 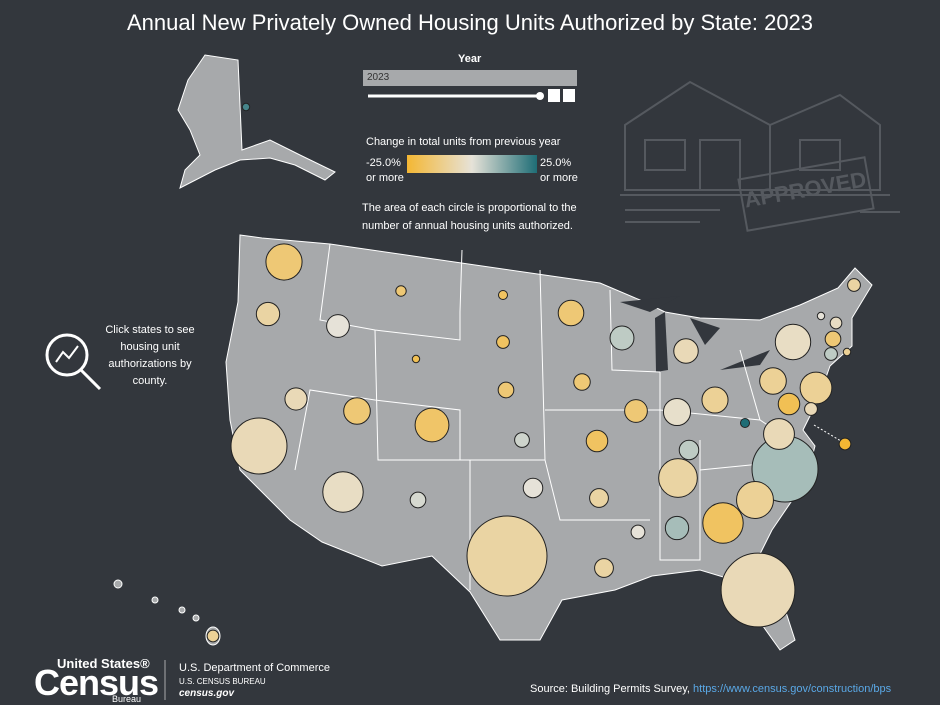 I want to click on year-label: Year, so click(x=470, y=59).